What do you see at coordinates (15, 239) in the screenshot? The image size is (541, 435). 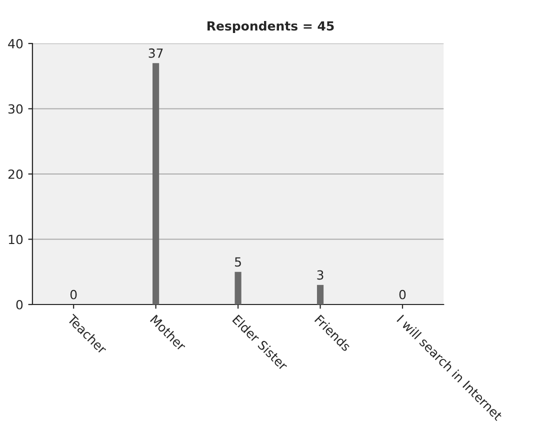 I see `y-tick-label: 10` at bounding box center [15, 239].